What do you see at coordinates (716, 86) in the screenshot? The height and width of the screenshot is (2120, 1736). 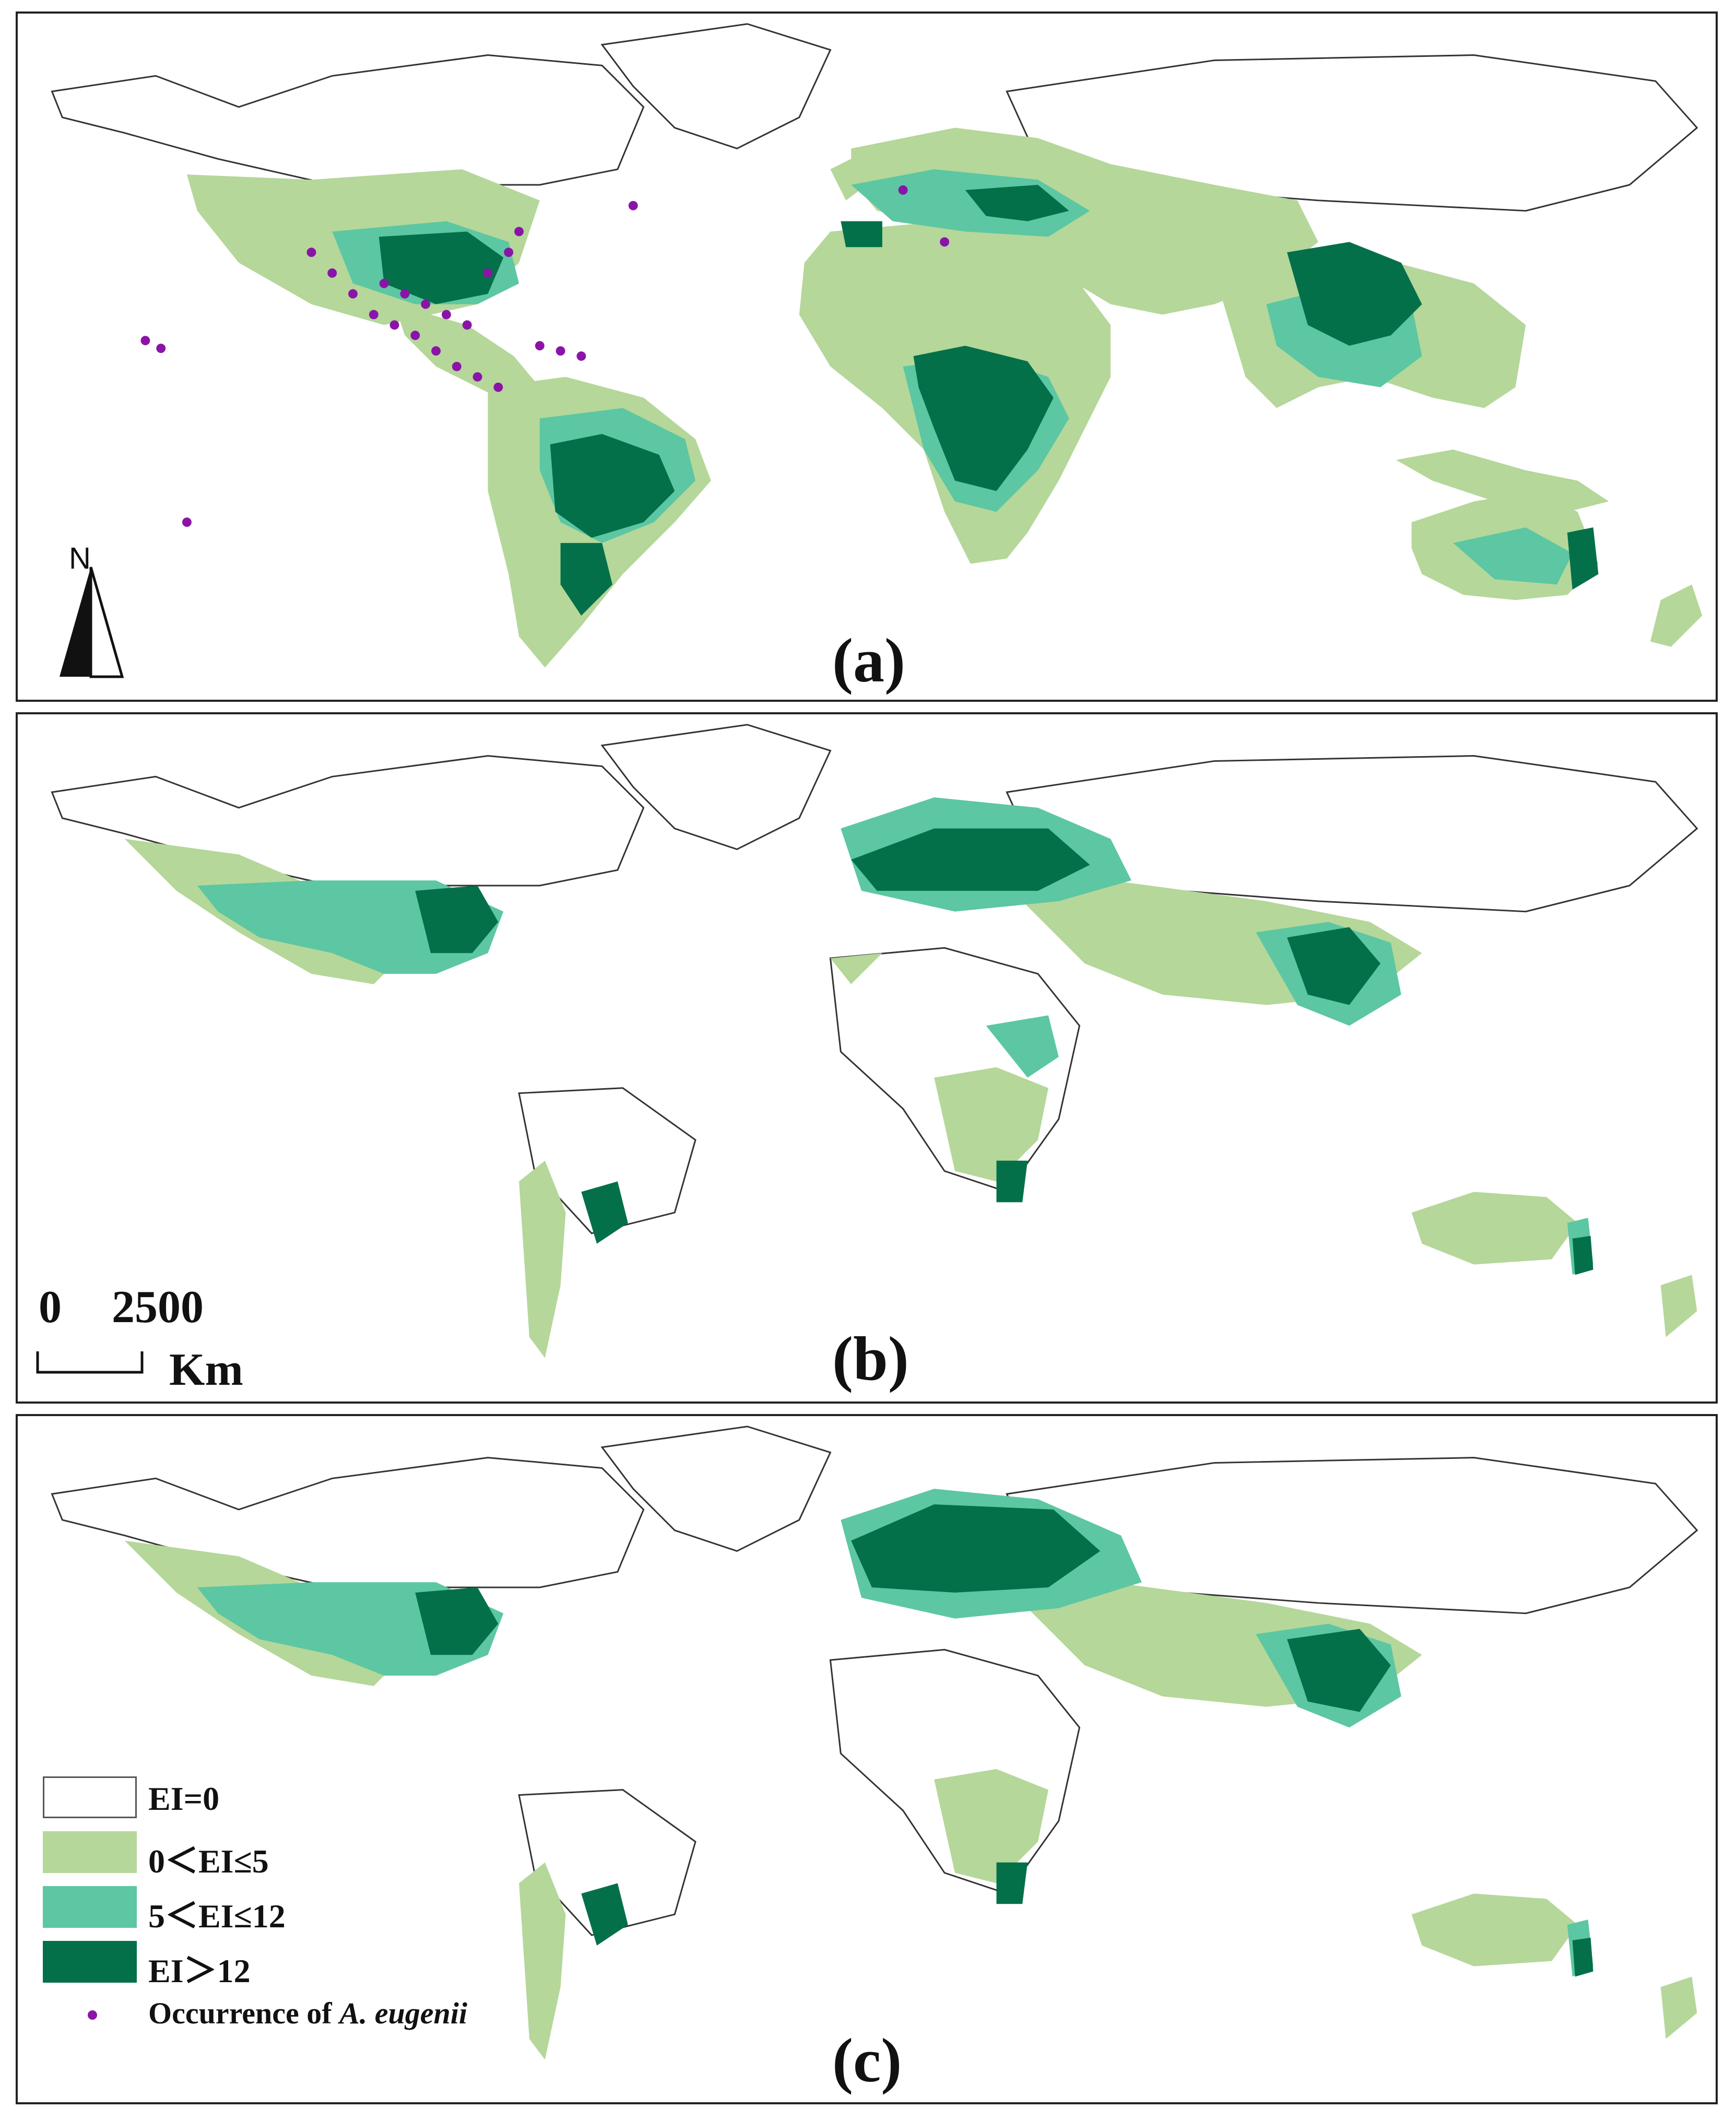 I see `land-greenland` at bounding box center [716, 86].